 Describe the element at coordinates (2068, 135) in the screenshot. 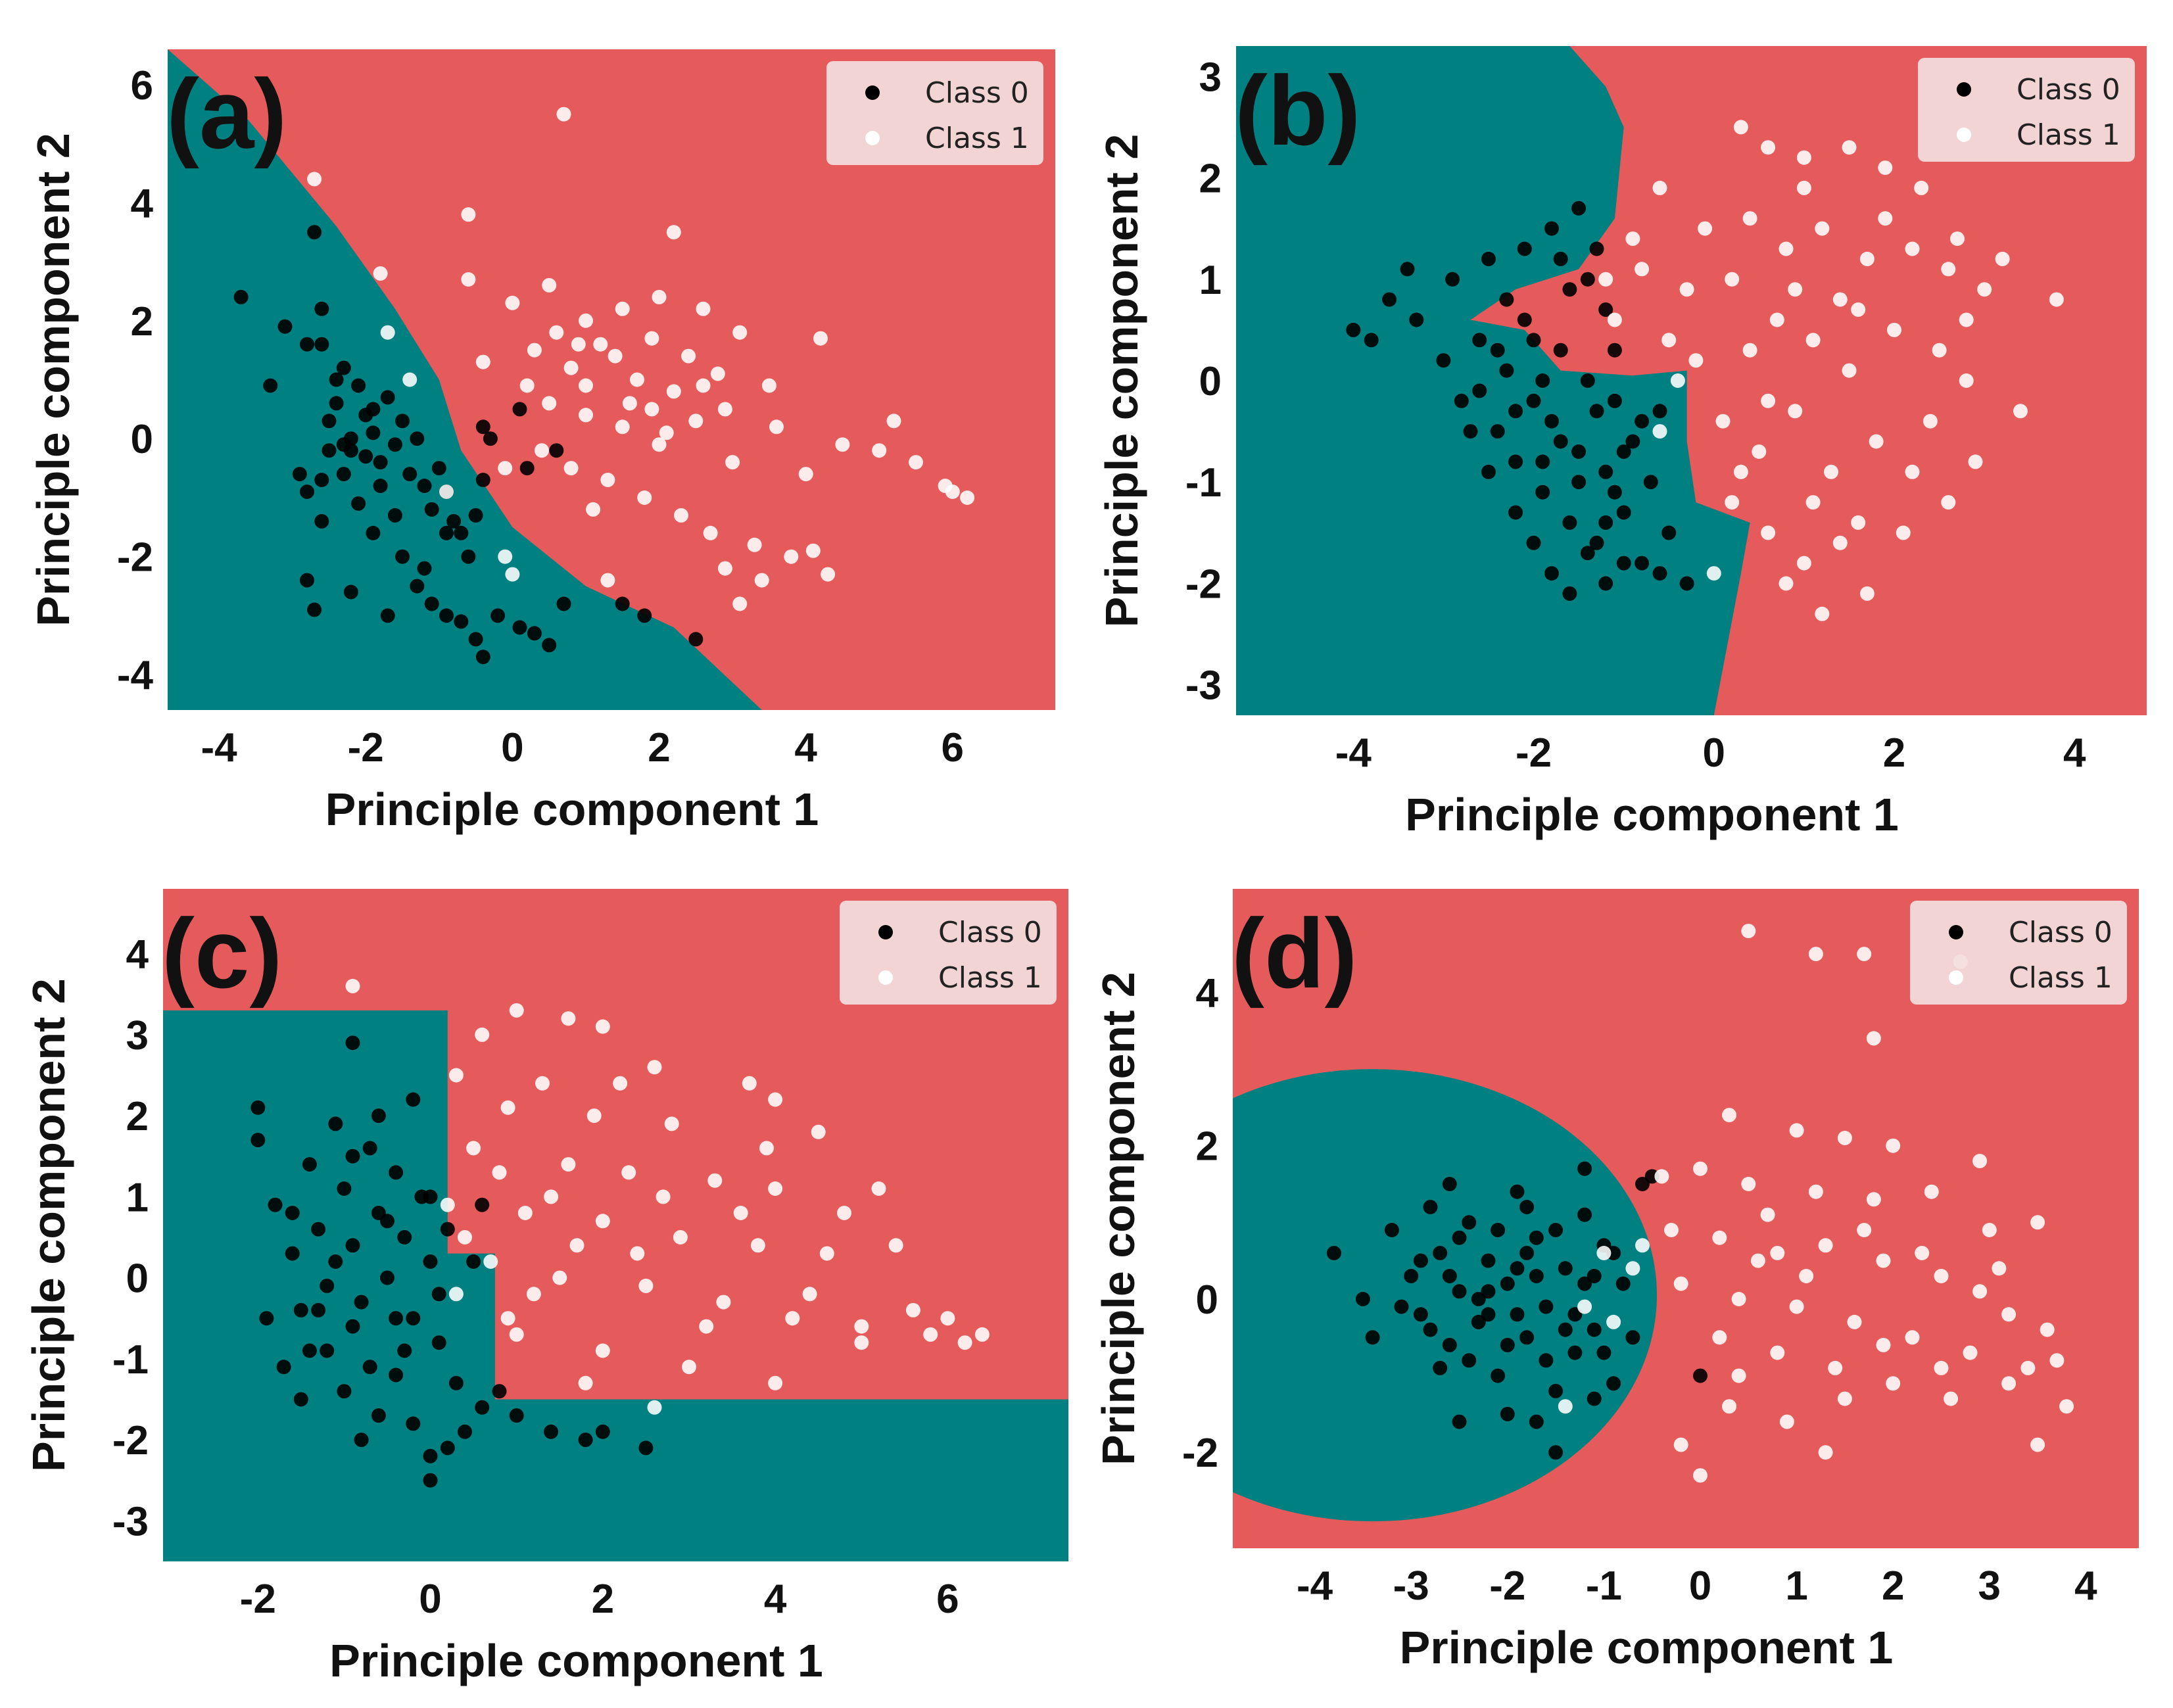

I see `legend-label-class-1: Class 1` at that location.